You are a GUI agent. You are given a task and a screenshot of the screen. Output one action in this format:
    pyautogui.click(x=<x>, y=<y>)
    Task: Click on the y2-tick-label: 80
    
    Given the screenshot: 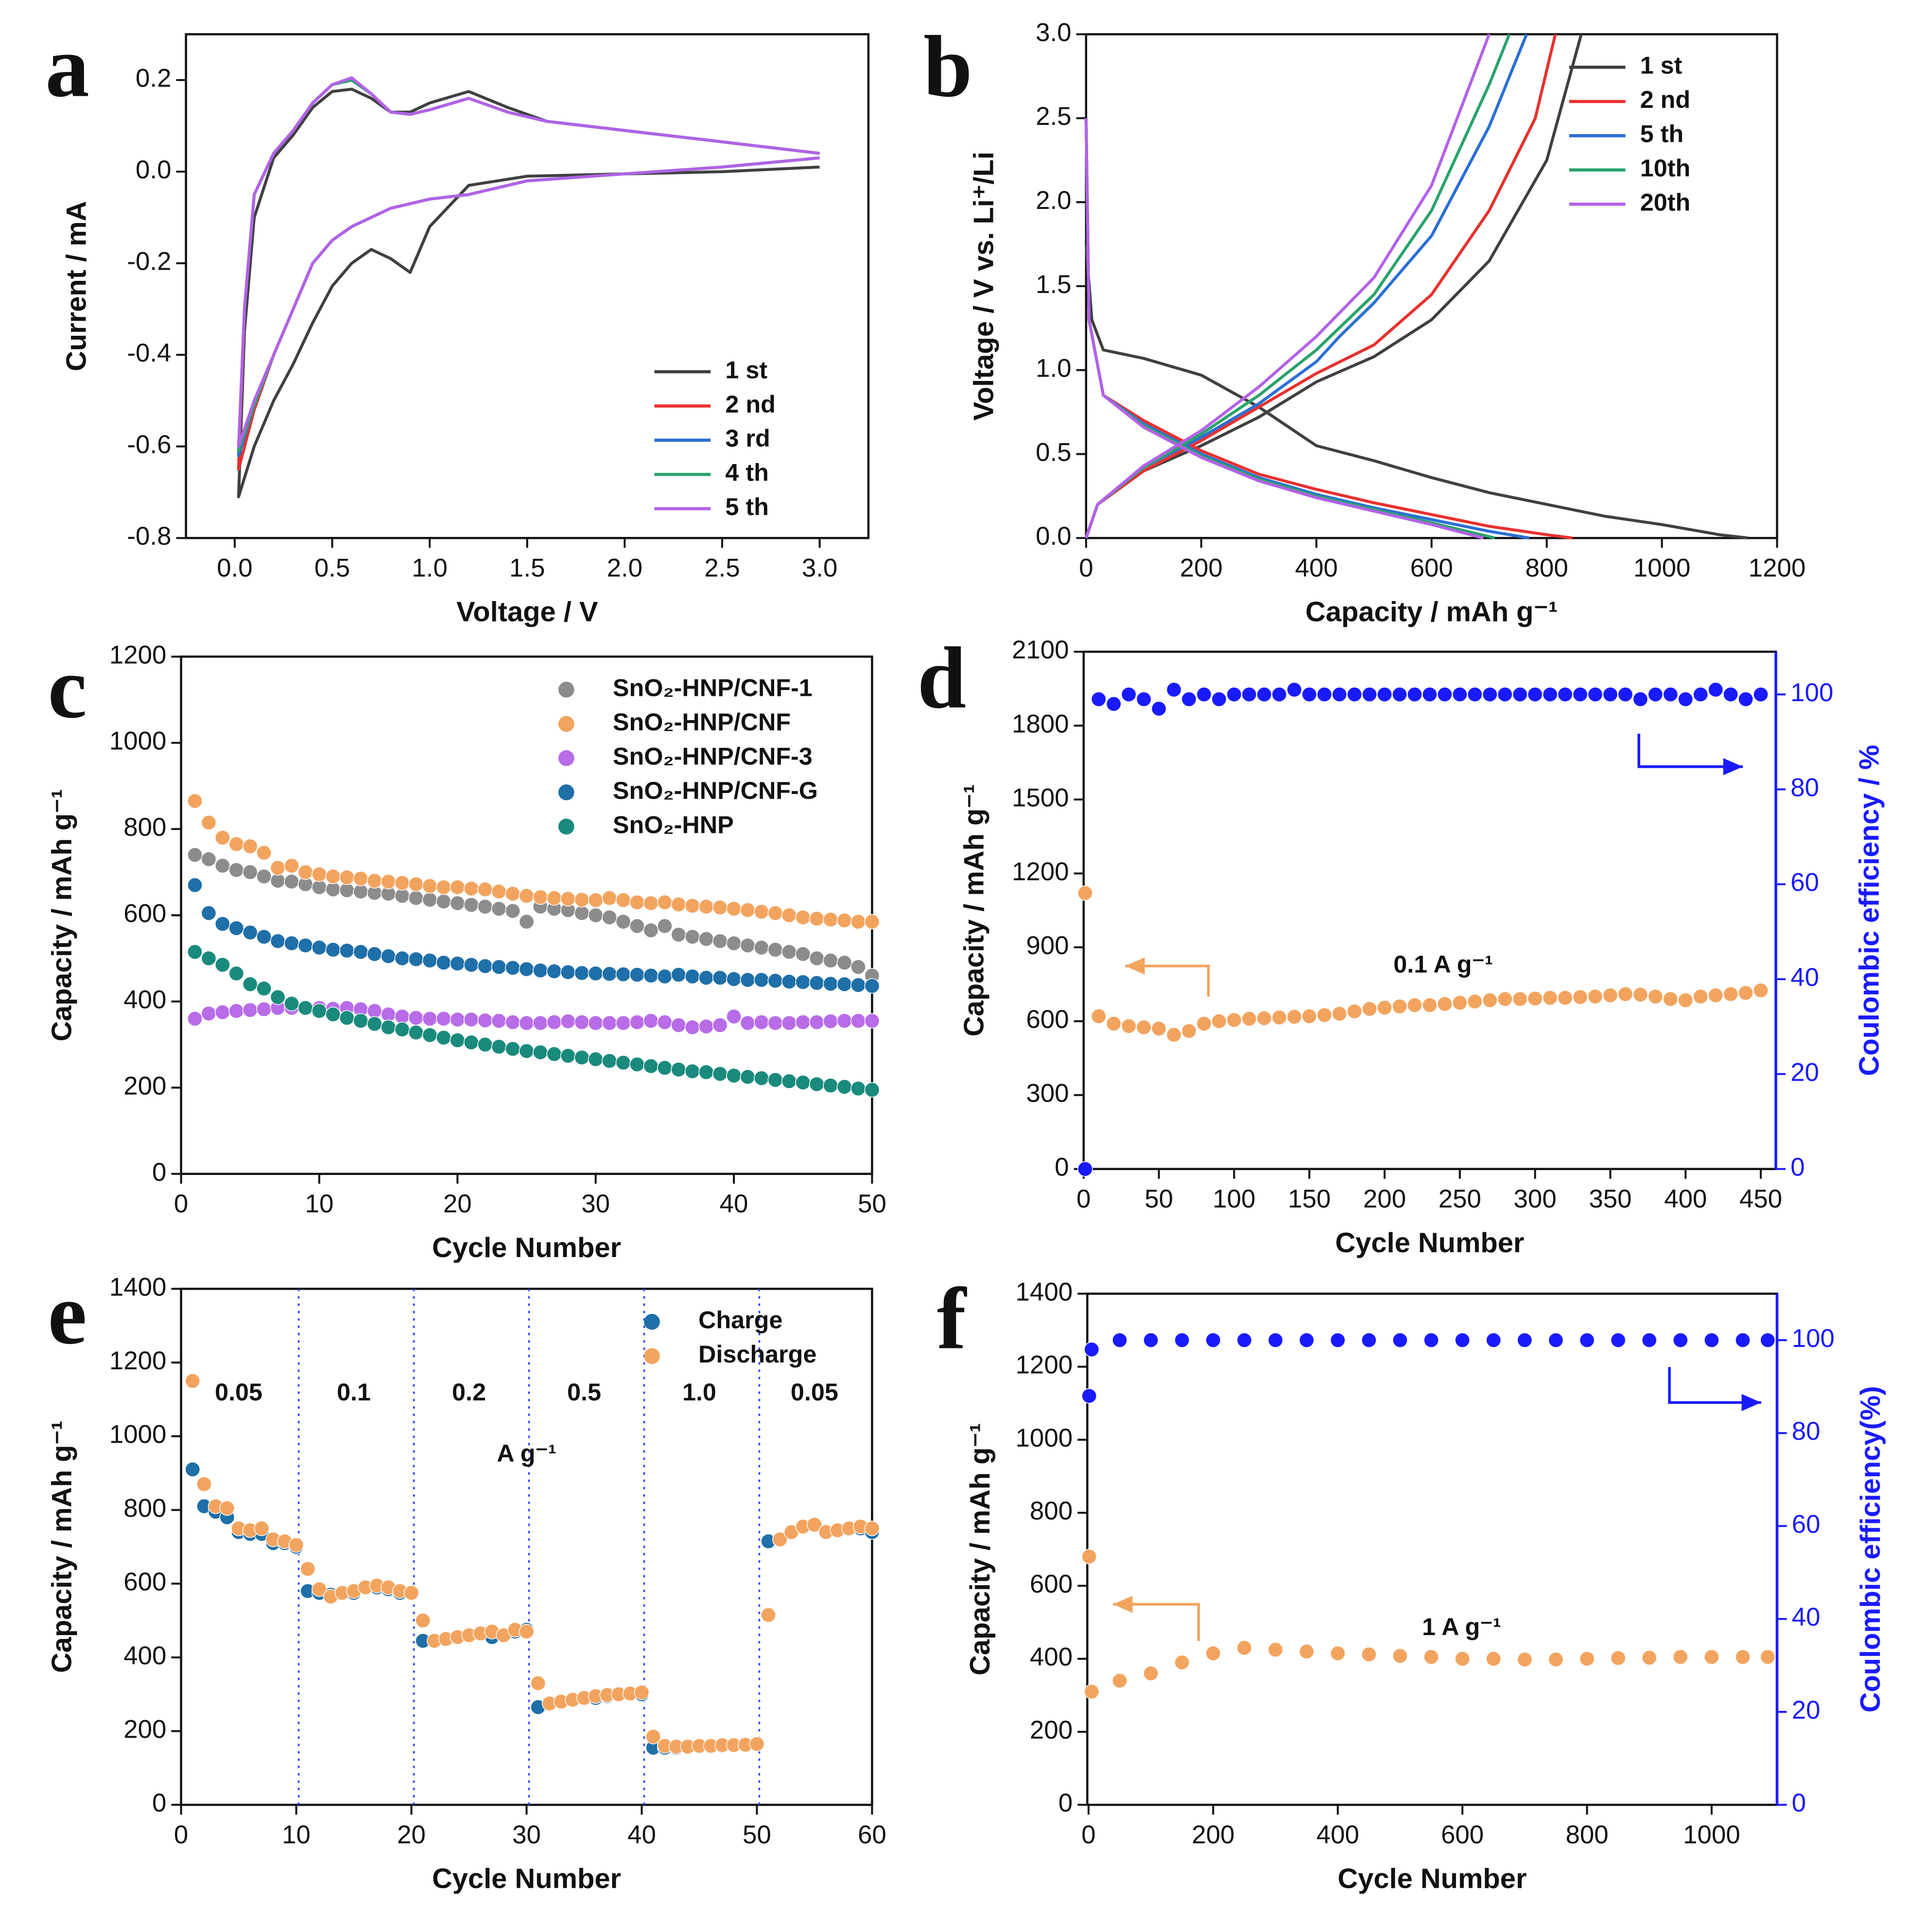 What is the action you would take?
    pyautogui.click(x=1805, y=787)
    